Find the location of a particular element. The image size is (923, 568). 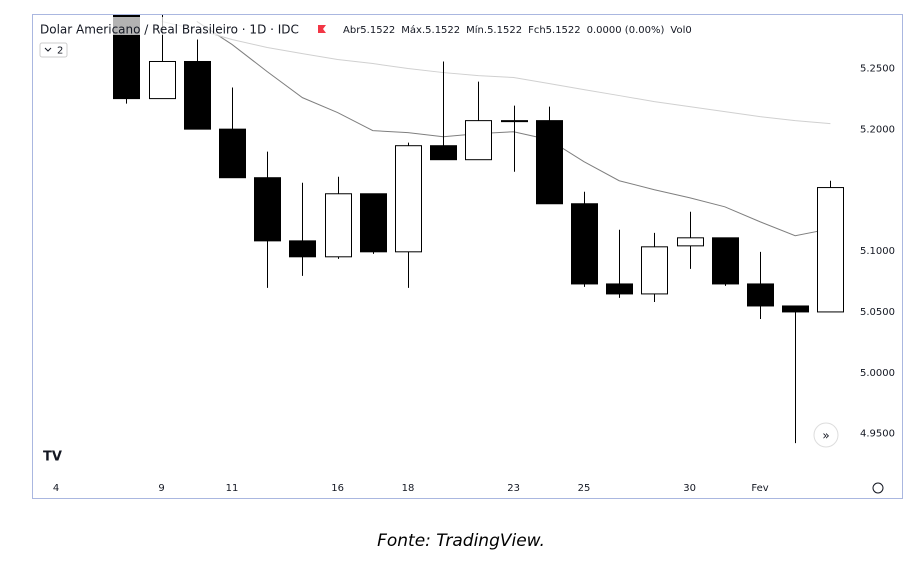

y-tick-label: 5.2000 is located at coordinates (877, 129).